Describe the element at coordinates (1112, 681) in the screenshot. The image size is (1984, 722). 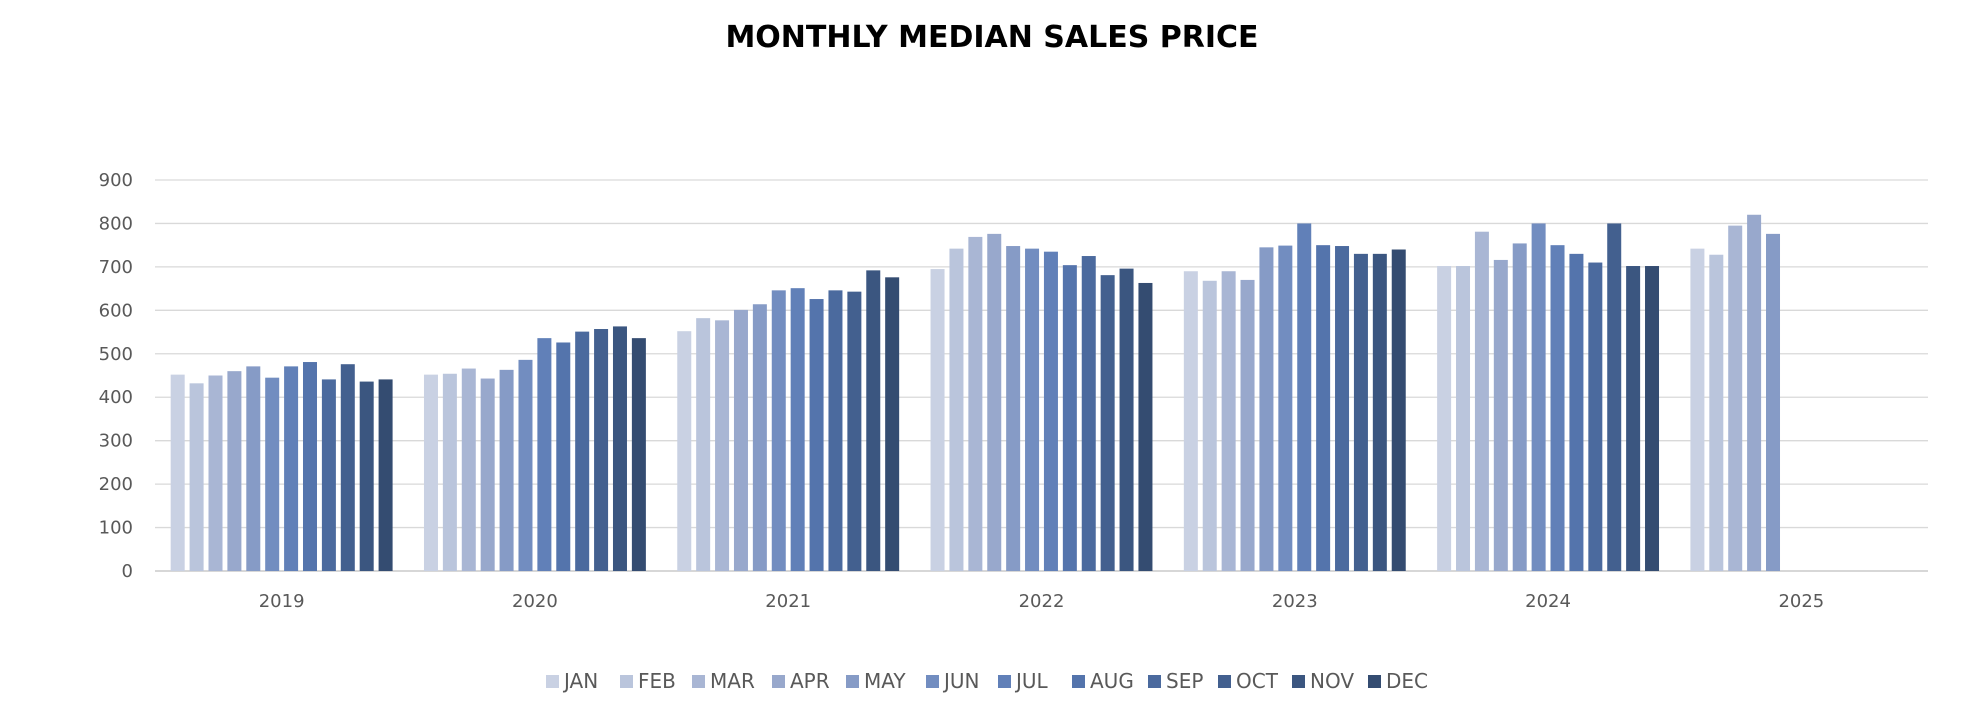
I see `legend-label: AUG` at that location.